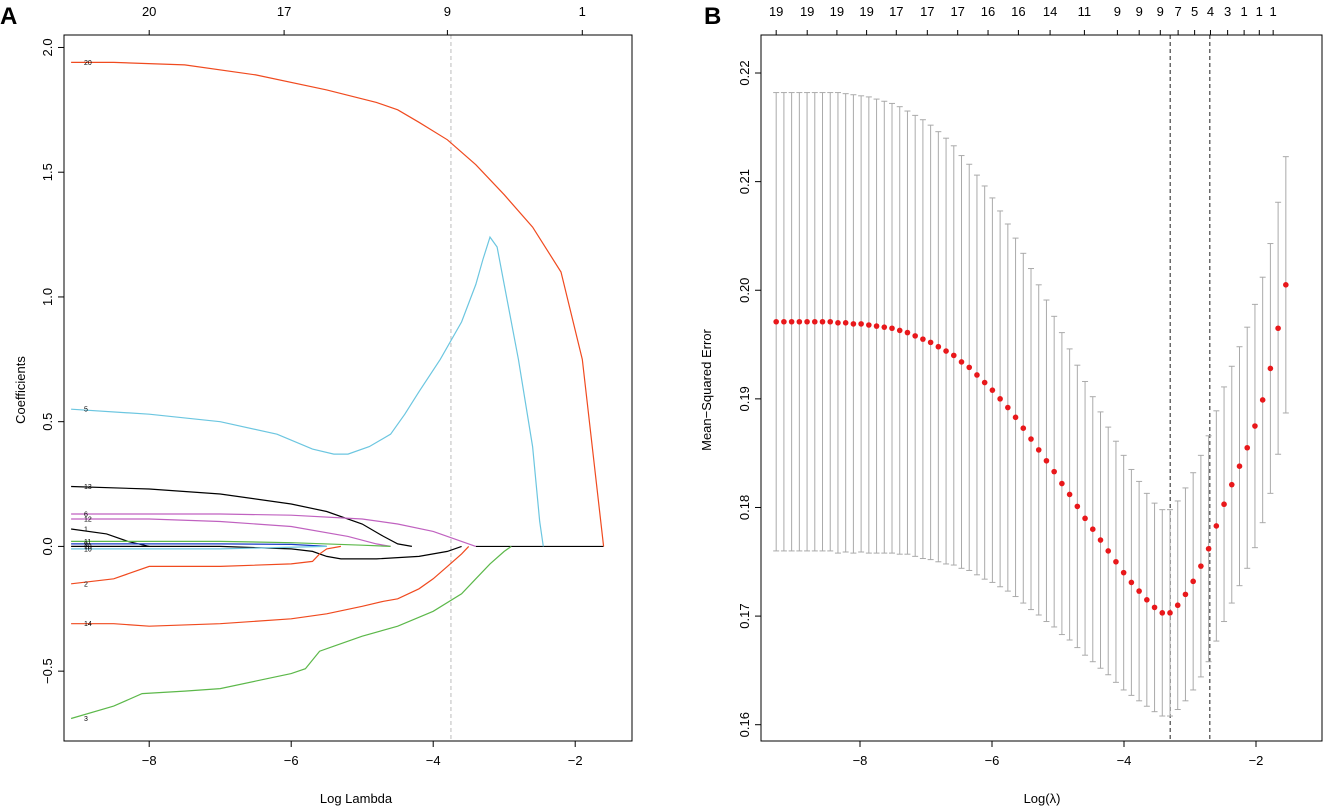  I want to click on top-tick-label: 11, so click(1085, 11).